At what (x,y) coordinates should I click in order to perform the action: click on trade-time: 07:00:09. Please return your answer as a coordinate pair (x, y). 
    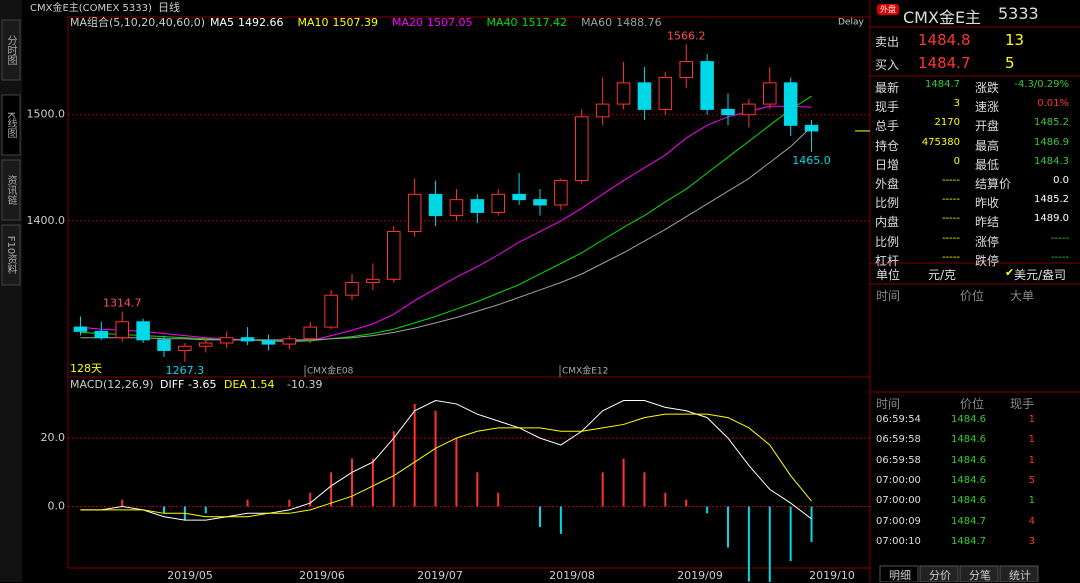
    Looking at the image, I should click on (898, 521).